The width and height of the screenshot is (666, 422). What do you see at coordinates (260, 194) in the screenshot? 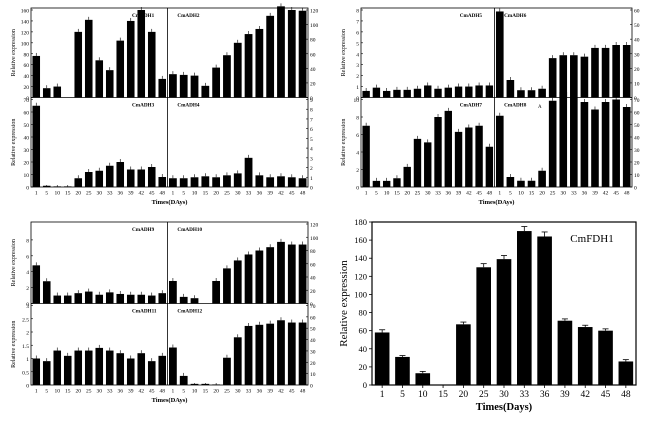
I see `p1-br-xtick-label: 36` at bounding box center [260, 194].